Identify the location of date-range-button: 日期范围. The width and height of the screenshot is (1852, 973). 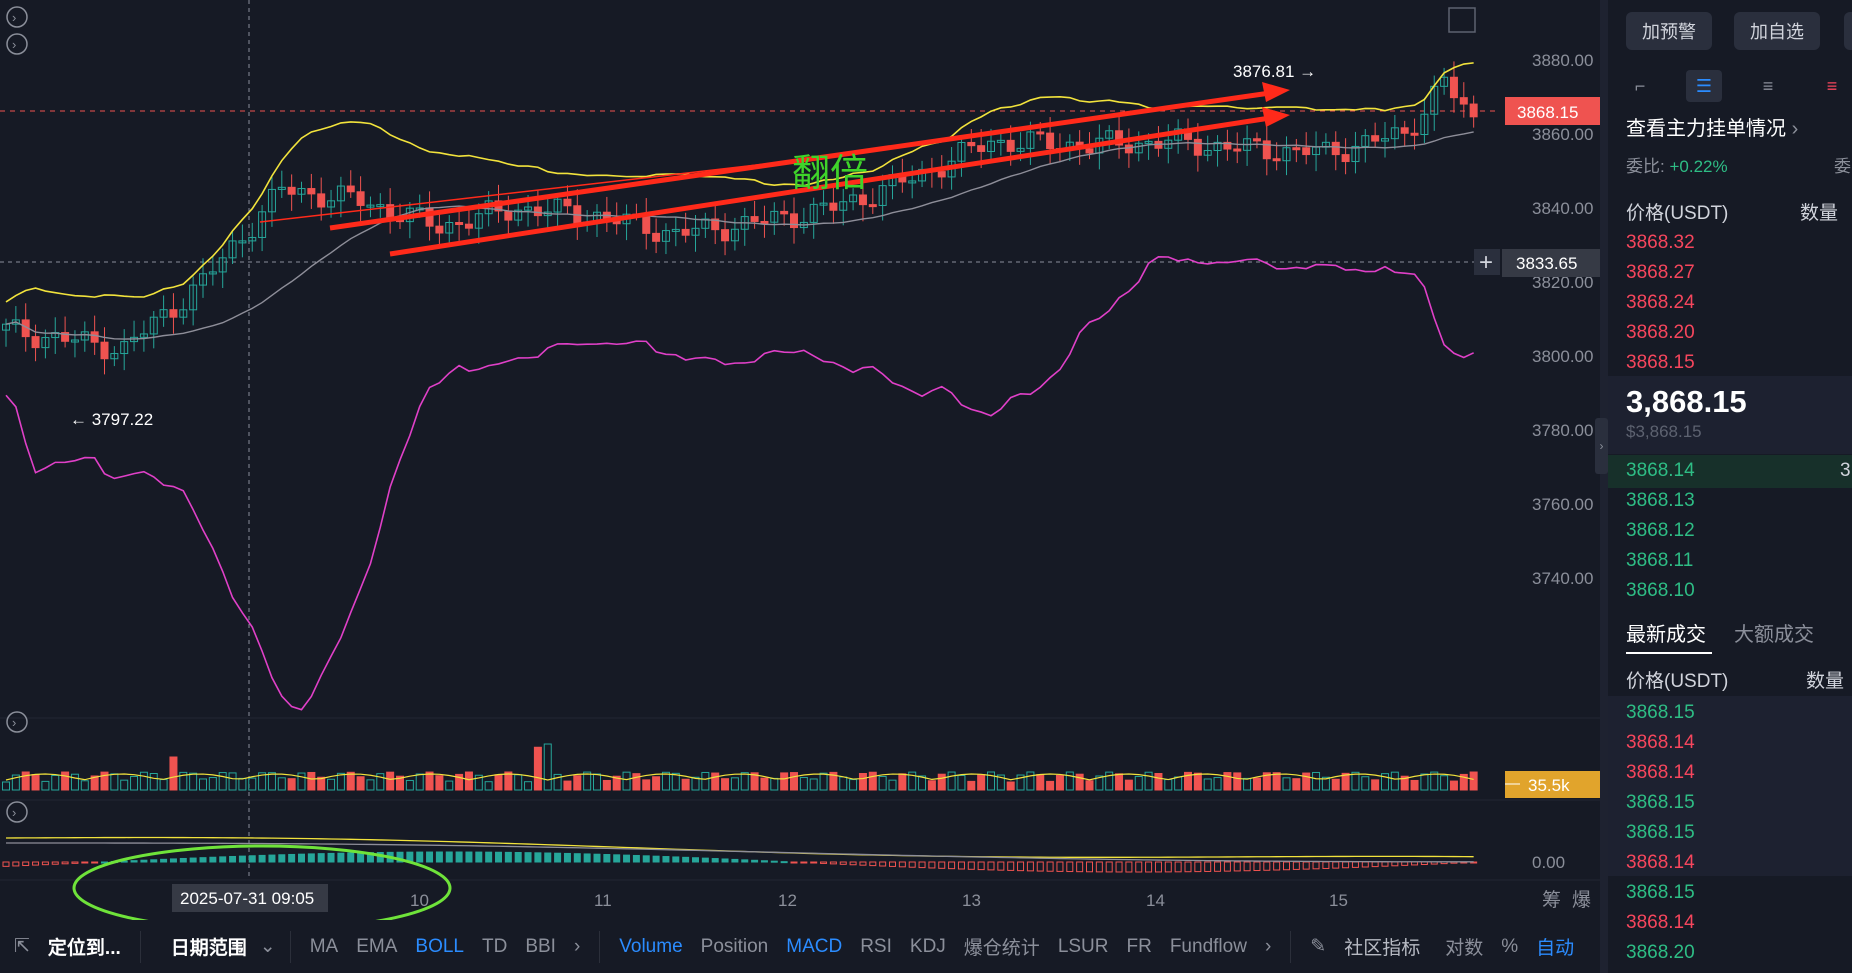
(208, 948).